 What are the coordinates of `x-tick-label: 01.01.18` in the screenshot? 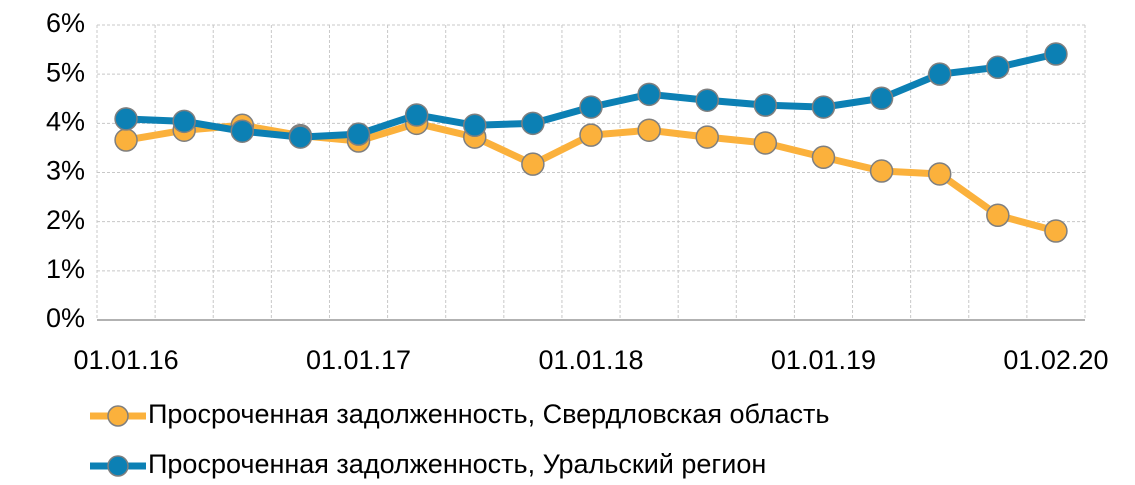 It's located at (590, 360).